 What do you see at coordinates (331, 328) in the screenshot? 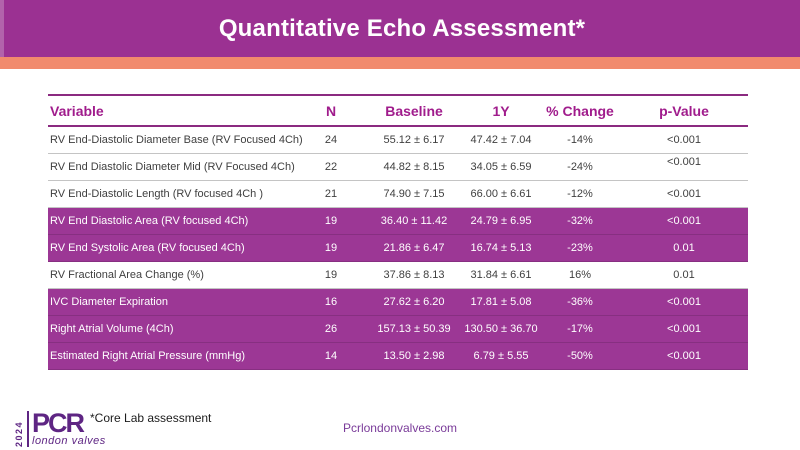
I see `cell-n: 26` at bounding box center [331, 328].